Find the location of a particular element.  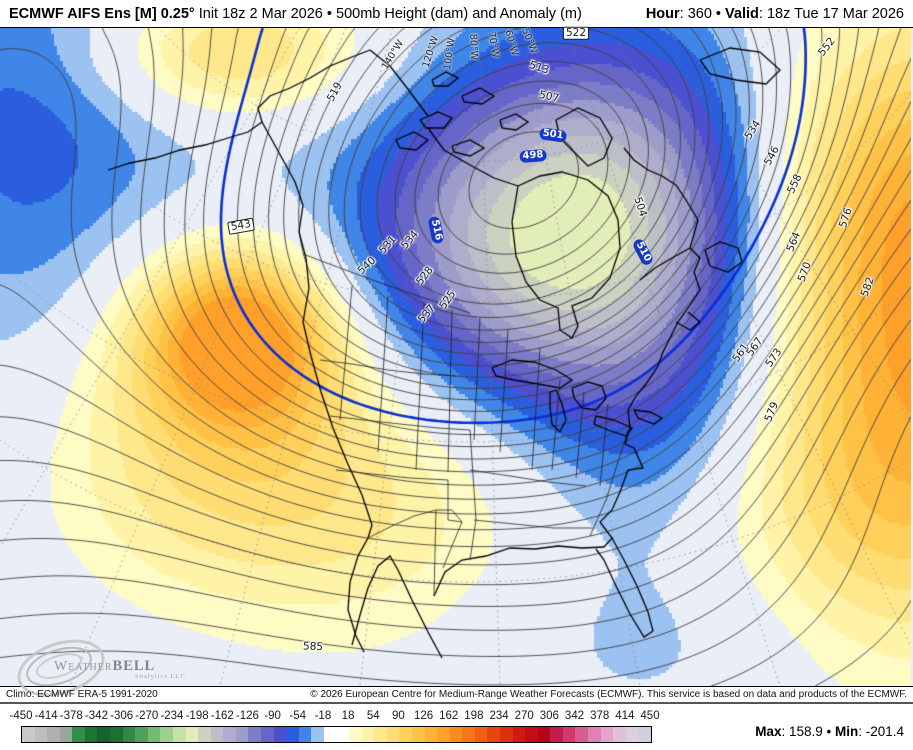

model-name: ECMWF AIFS Ens [M] 0.25° is located at coordinates (102, 13).